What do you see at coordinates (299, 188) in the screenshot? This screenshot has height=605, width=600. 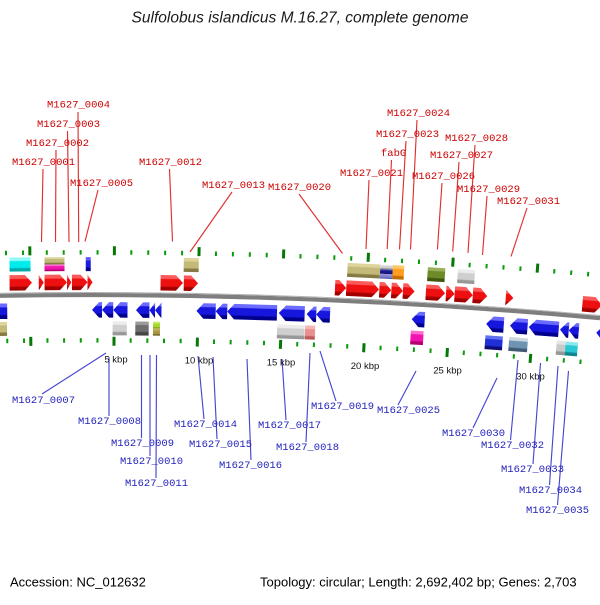 I see `svg-text: M1627_0020` at bounding box center [299, 188].